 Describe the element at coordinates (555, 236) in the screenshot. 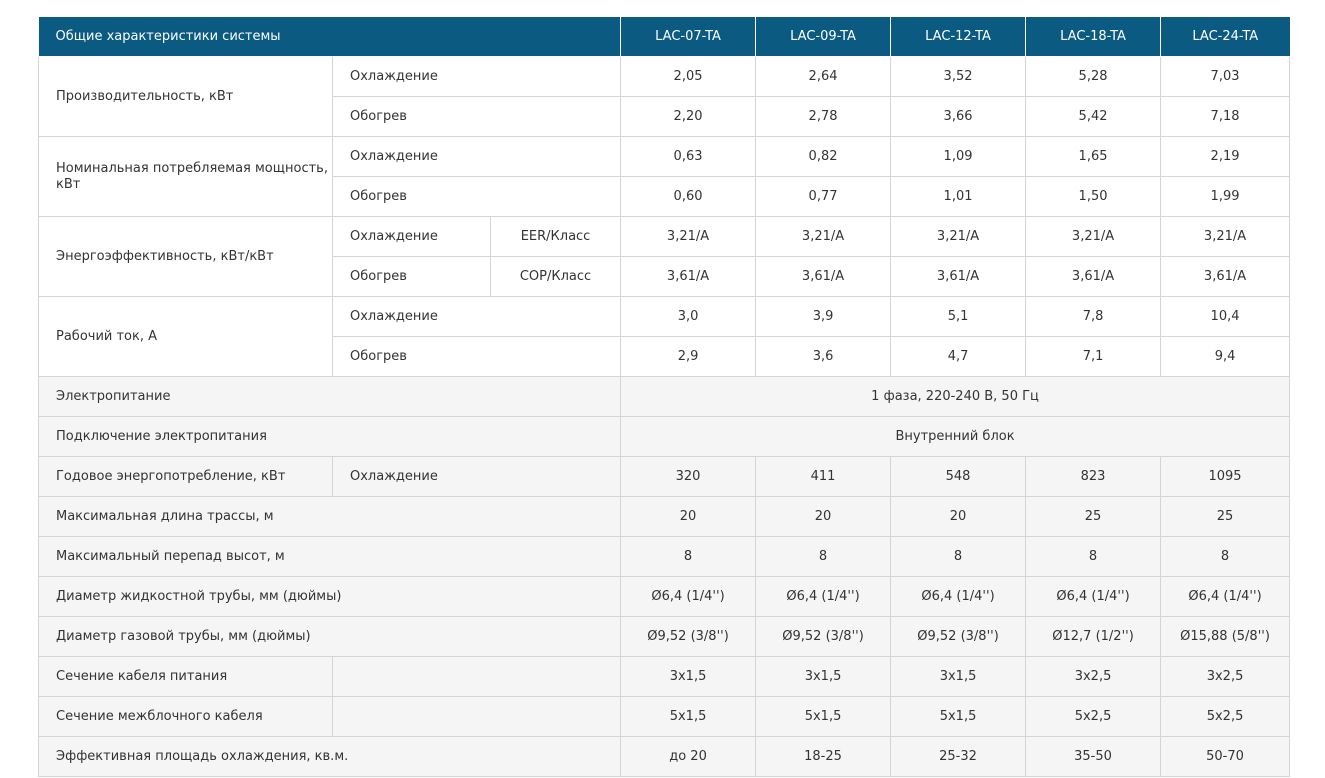

I see `metric-label: EER/Класс` at that location.